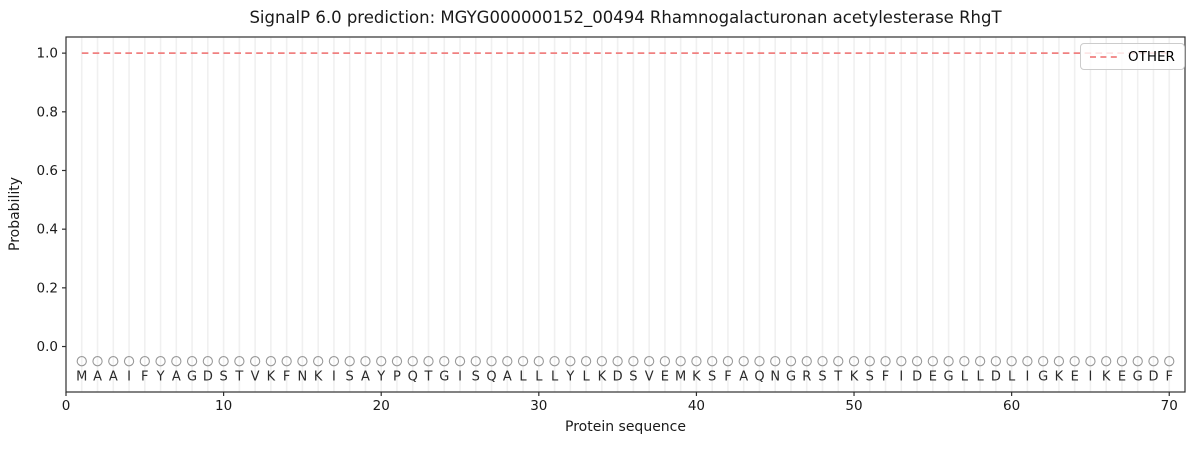 This screenshot has height=450, width=1200. Describe the element at coordinates (381, 406) in the screenshot. I see `x-tick-label: 20` at that location.